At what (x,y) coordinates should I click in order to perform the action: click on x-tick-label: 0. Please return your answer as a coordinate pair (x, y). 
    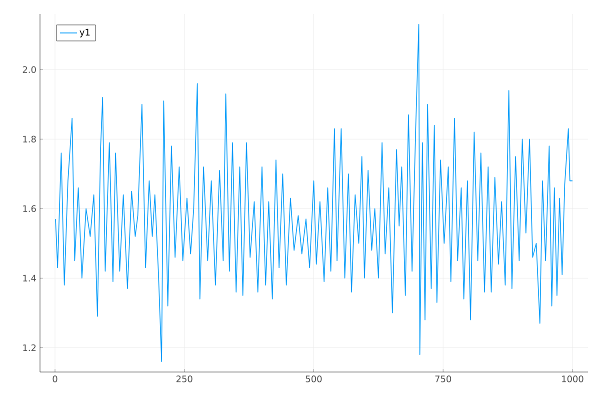
    Looking at the image, I should click on (55, 379).